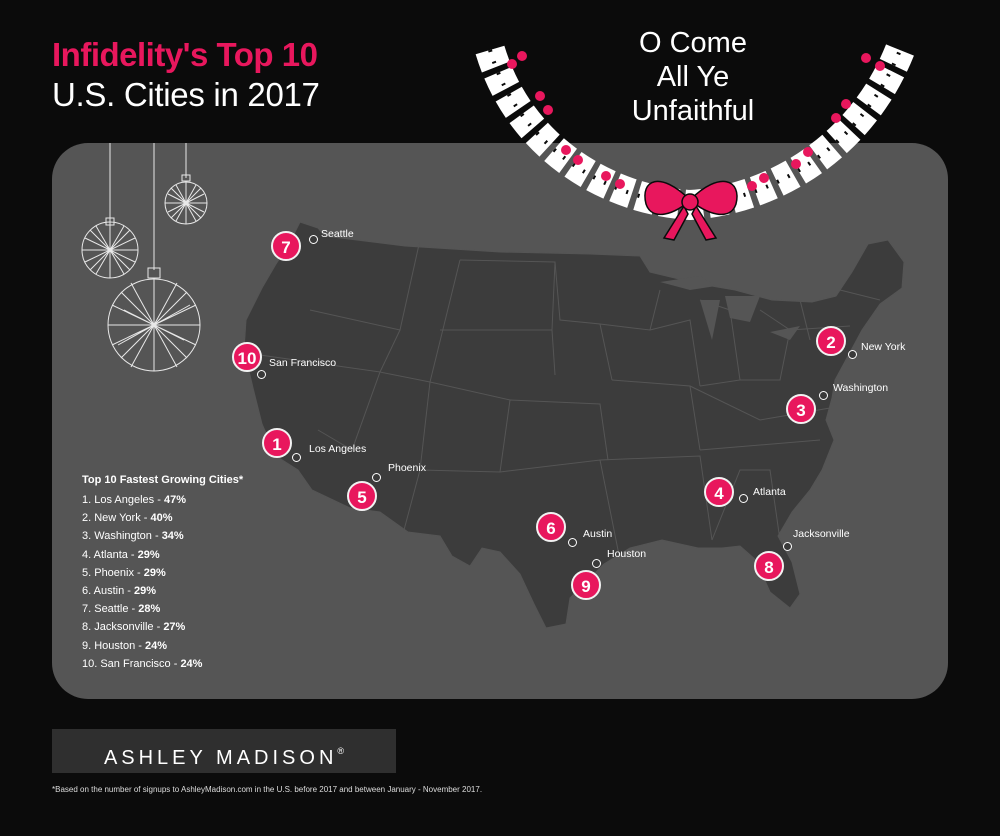 This screenshot has width=1000, height=836. What do you see at coordinates (596, 563) in the screenshot?
I see `city-dot-houston` at bounding box center [596, 563].